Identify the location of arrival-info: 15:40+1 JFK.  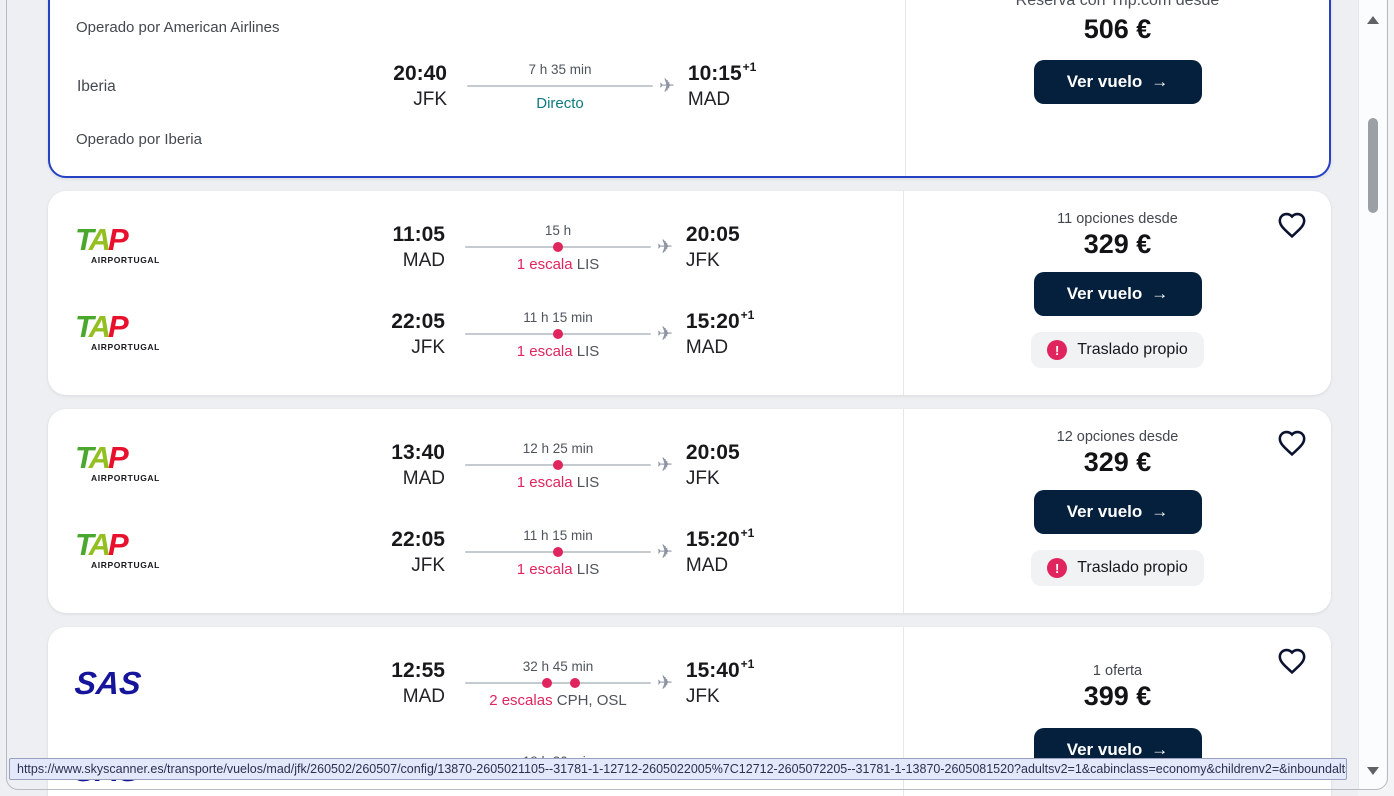
(760, 683).